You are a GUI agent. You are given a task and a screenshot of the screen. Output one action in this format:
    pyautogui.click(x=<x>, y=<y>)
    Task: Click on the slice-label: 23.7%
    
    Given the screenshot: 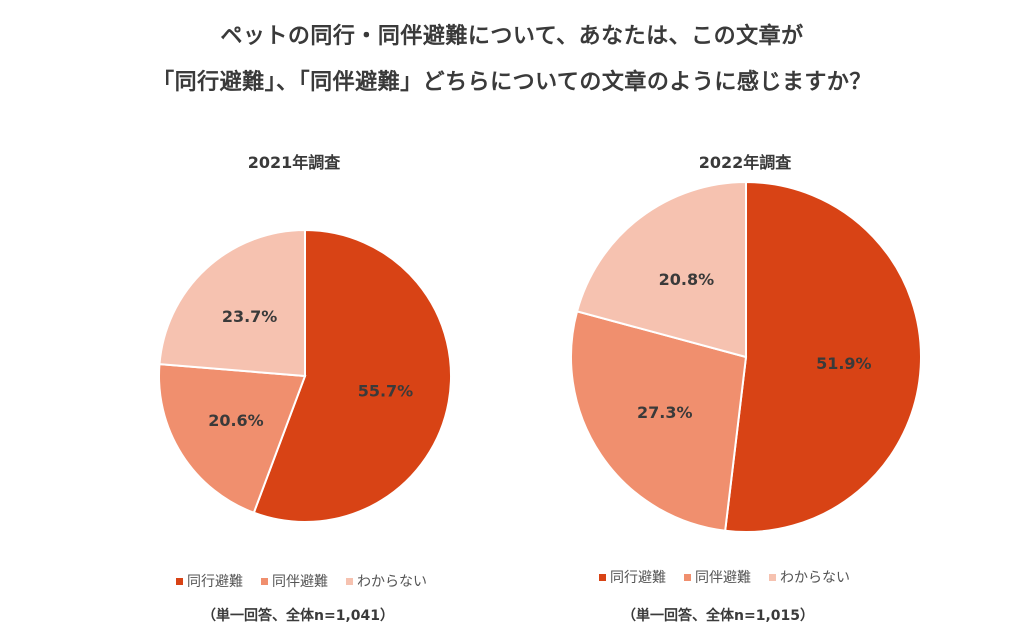 What is the action you would take?
    pyautogui.click(x=250, y=316)
    